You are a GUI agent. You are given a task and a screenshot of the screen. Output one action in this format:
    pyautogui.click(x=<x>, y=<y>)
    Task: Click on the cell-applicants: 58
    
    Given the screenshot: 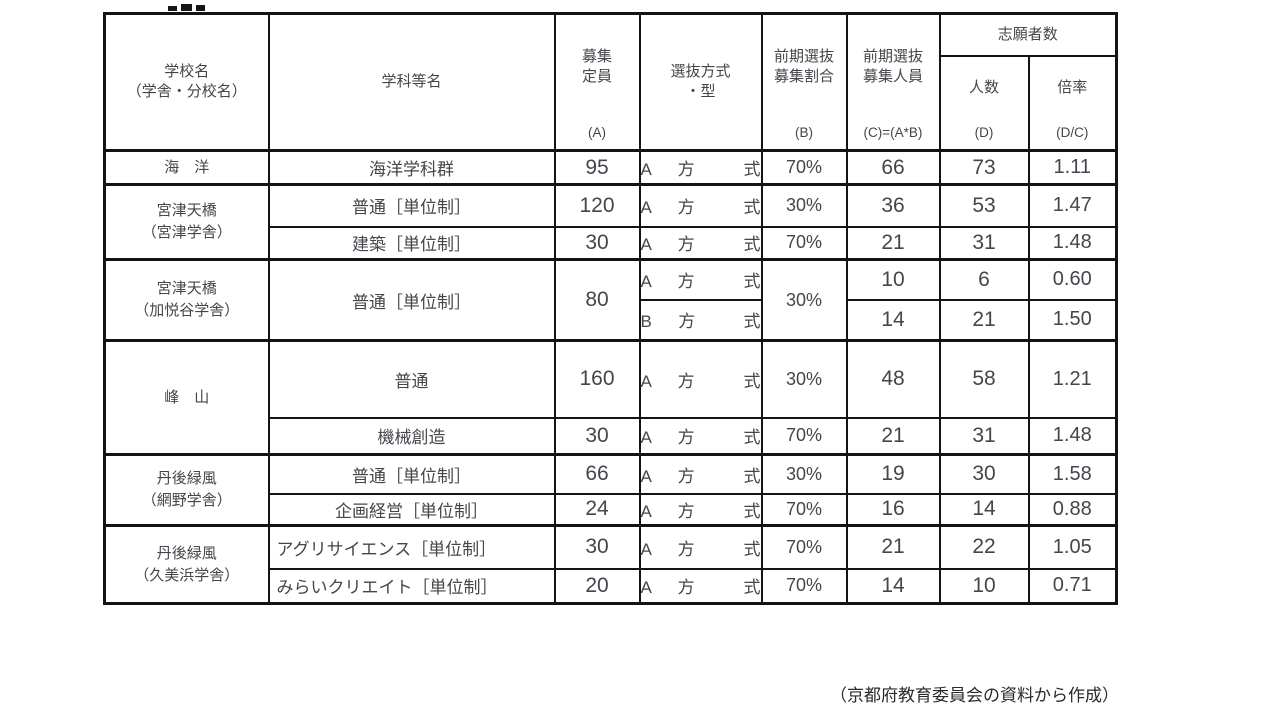 What is the action you would take?
    pyautogui.click(x=984, y=379)
    